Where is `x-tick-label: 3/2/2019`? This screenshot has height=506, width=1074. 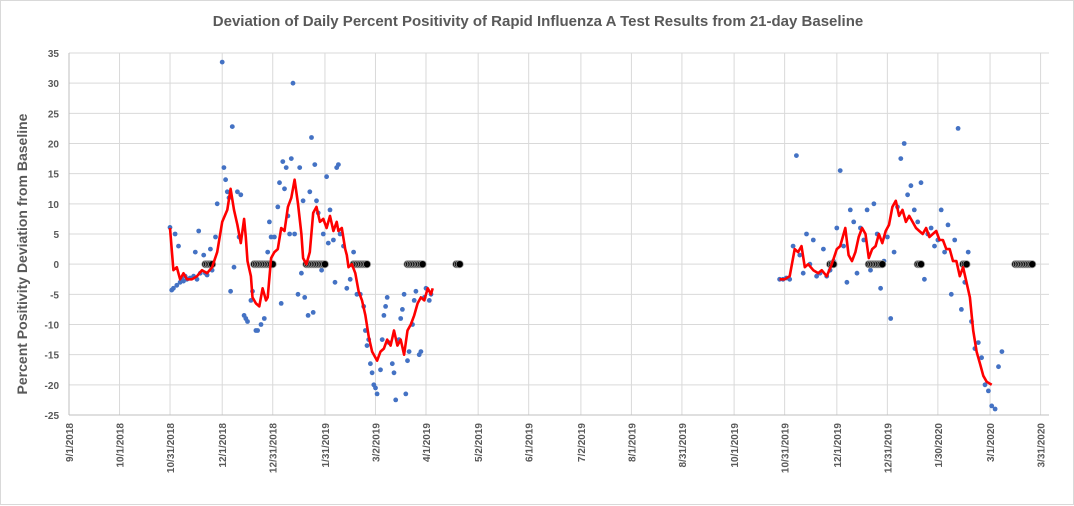
x-tick-label: 3/2/2019 is located at coordinates (376, 442).